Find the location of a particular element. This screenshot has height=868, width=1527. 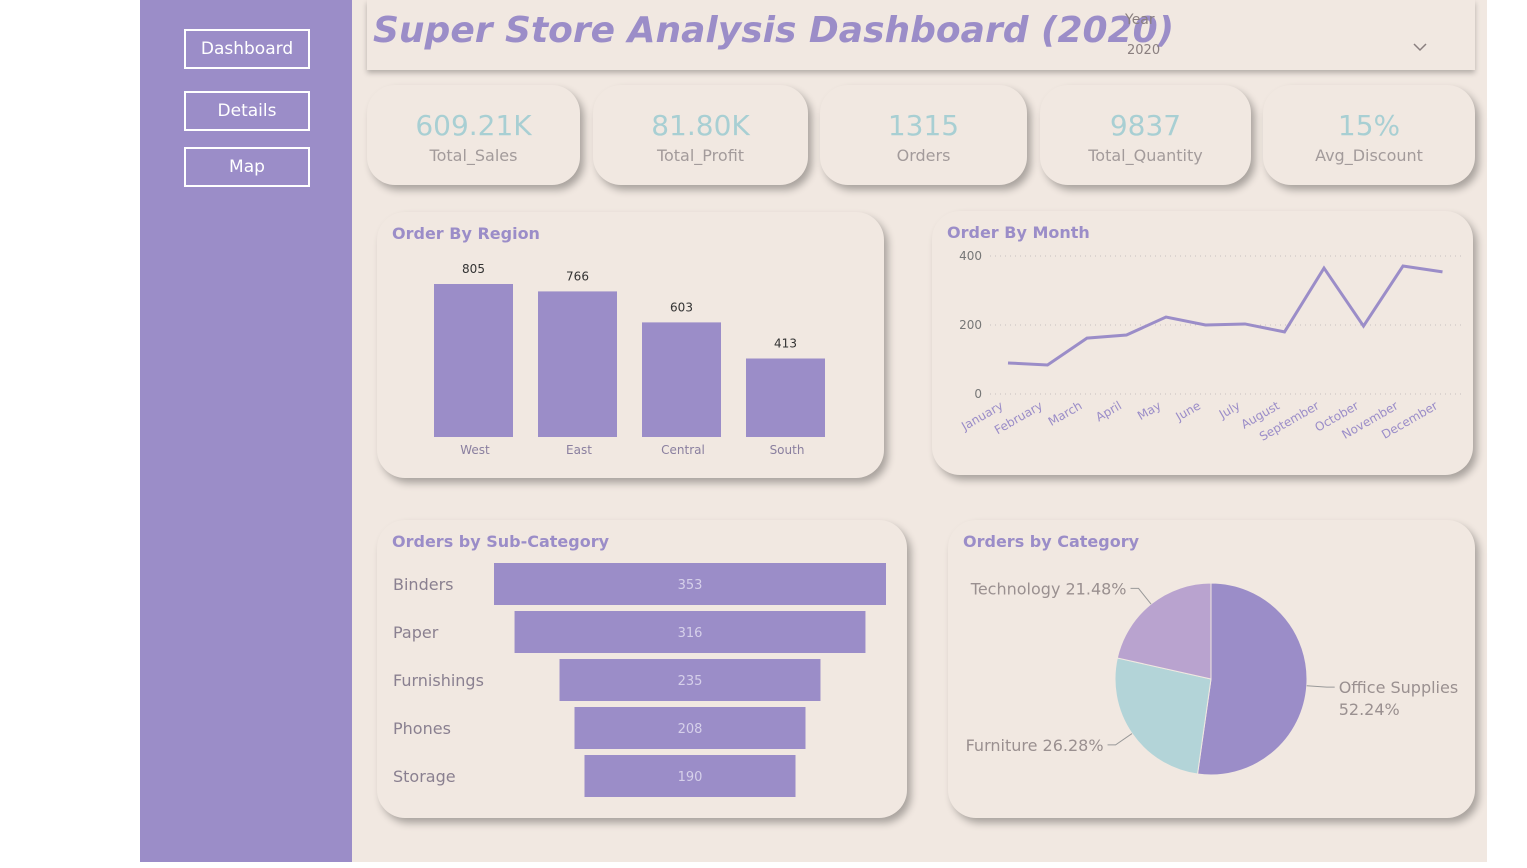

x-tick-label: May is located at coordinates (1149, 410).